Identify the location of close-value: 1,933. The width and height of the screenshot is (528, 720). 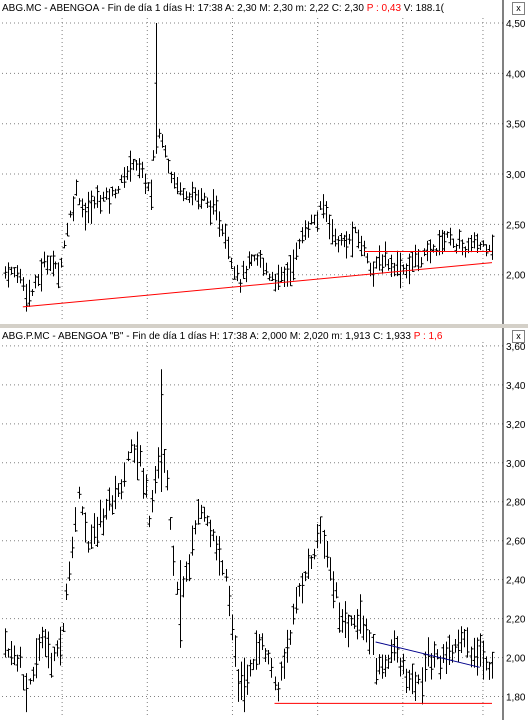
(398, 336).